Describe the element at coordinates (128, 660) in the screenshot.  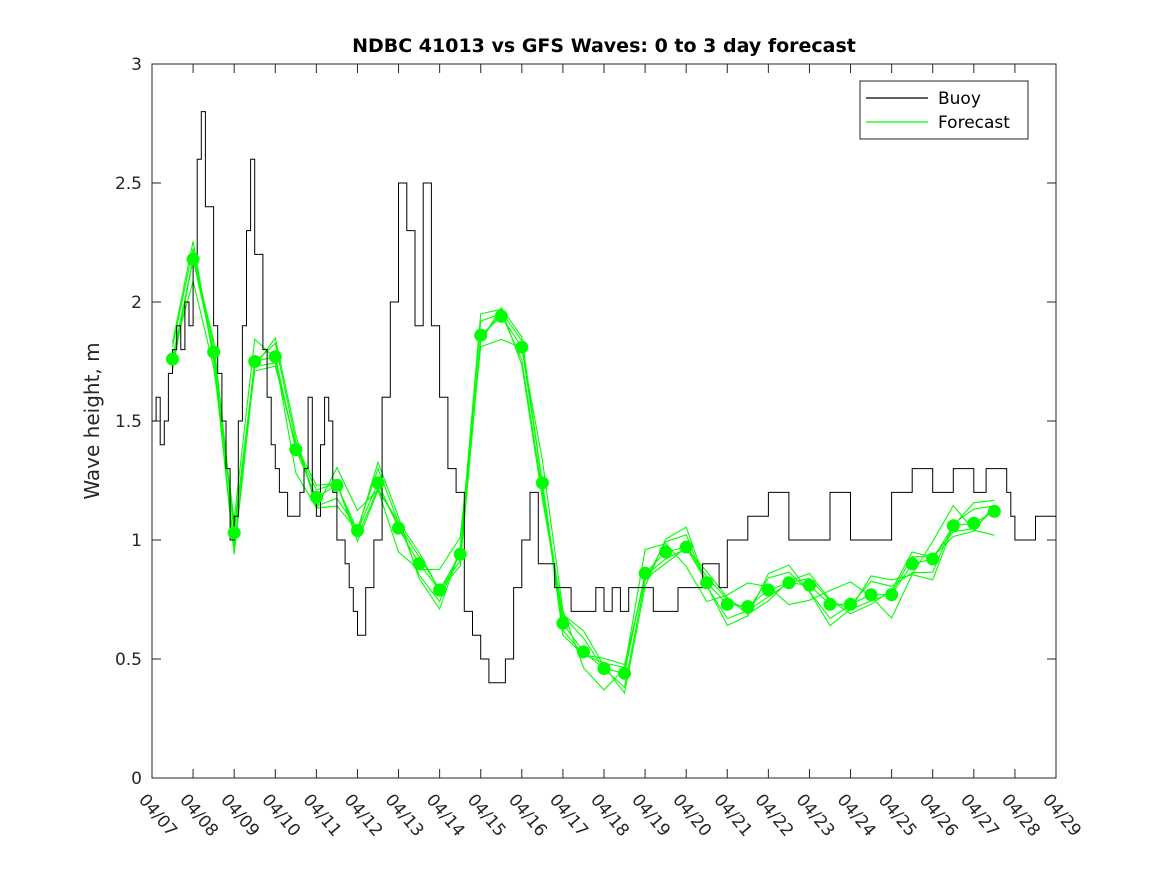
I see `y-tick-label: 0.5` at that location.